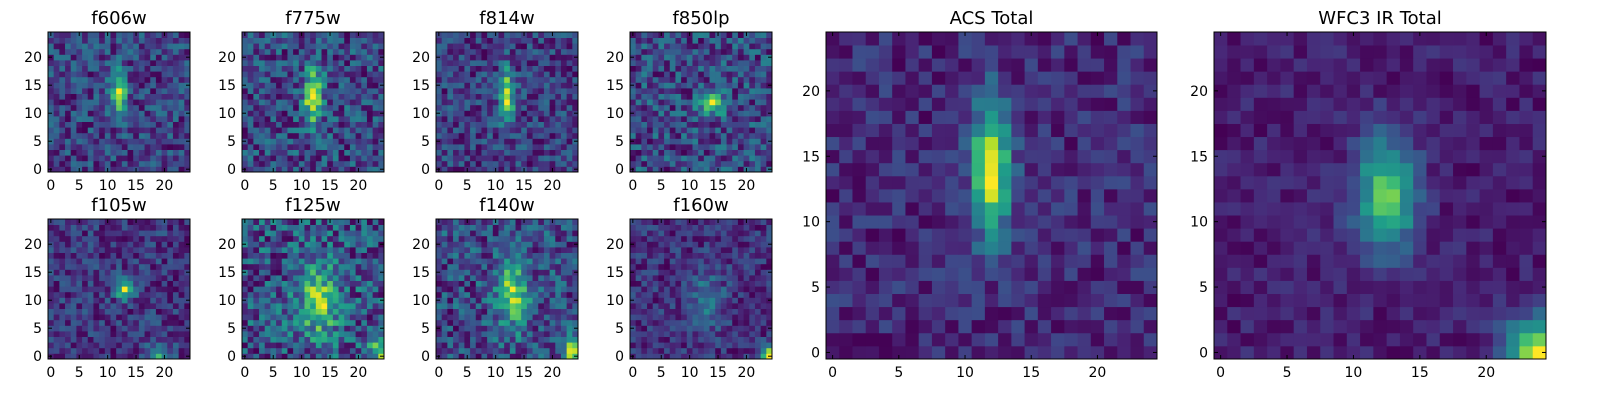 Image resolution: width=1600 pixels, height=400 pixels. What do you see at coordinates (359, 186) in the screenshot?
I see `x-tick-label: 20` at bounding box center [359, 186].